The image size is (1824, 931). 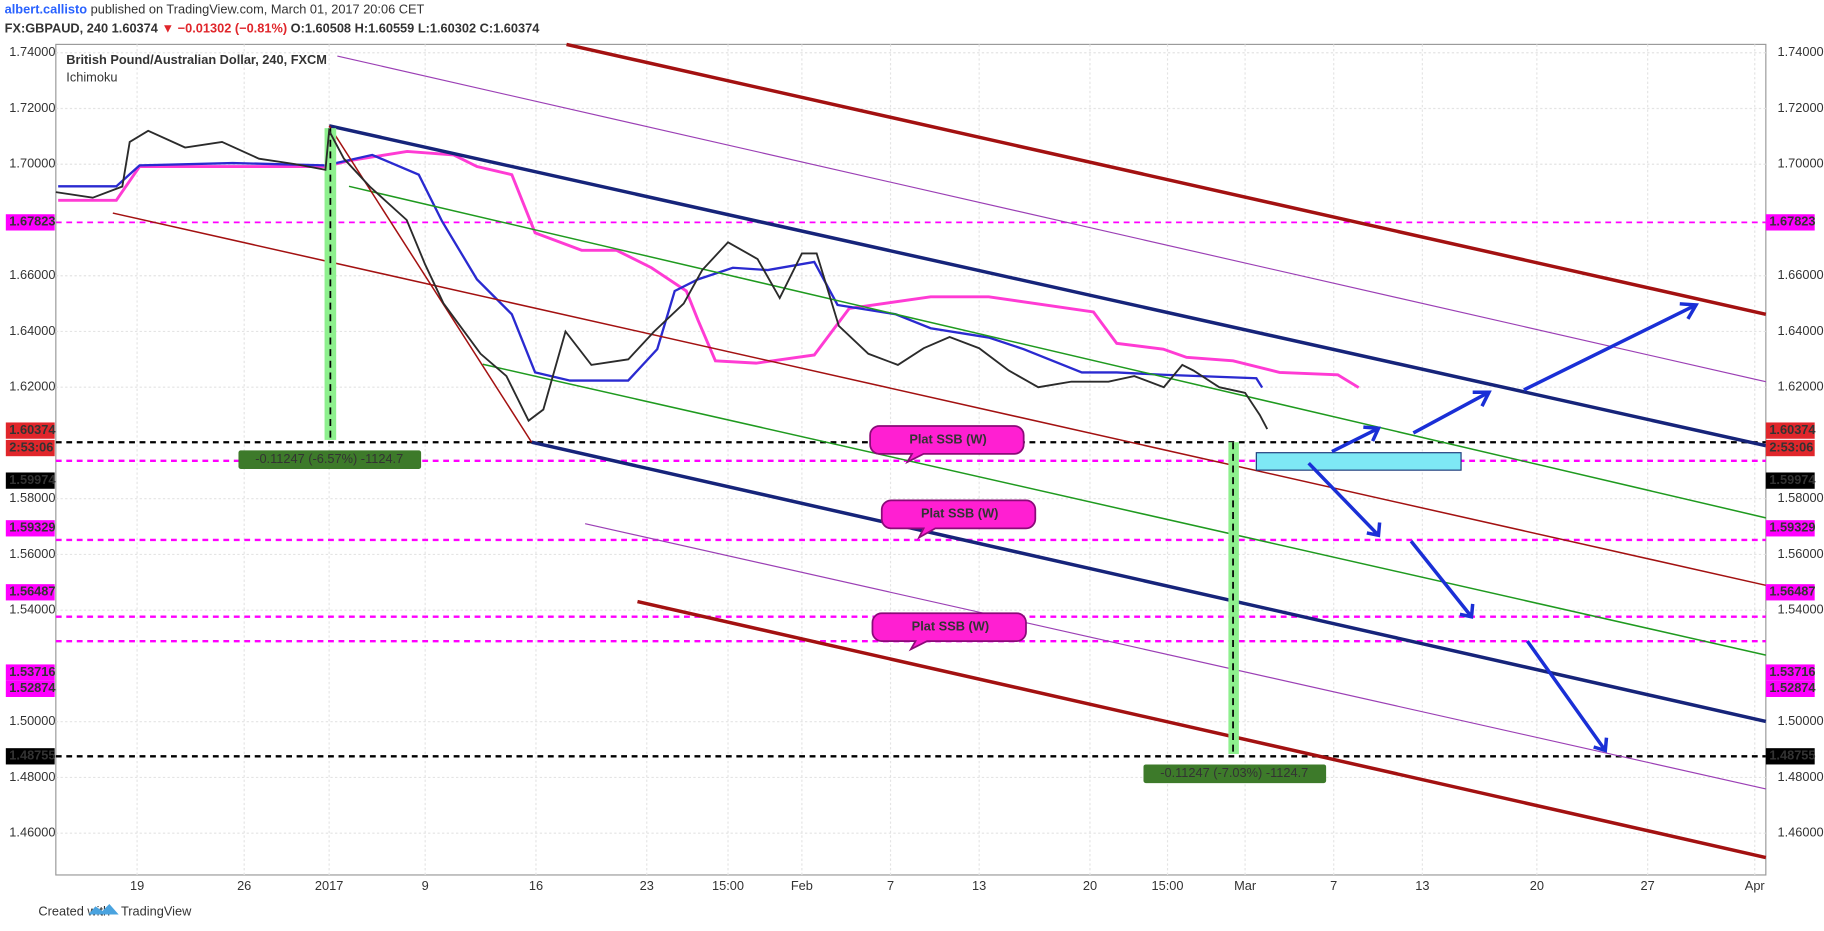 I want to click on x-tick-label: 2017, so click(x=329, y=885).